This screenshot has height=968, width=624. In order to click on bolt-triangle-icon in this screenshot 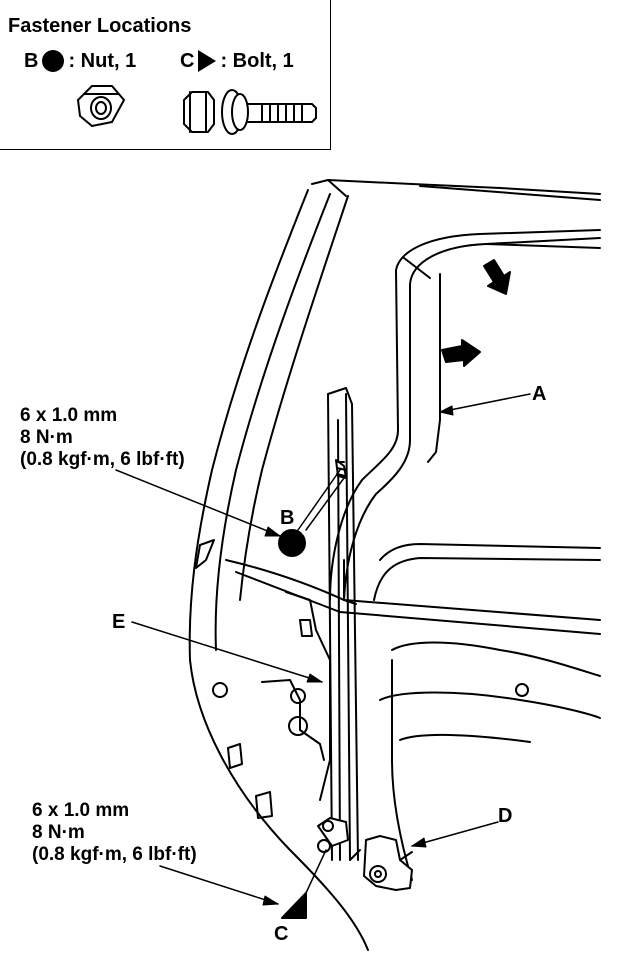, I will do `click(207, 61)`.